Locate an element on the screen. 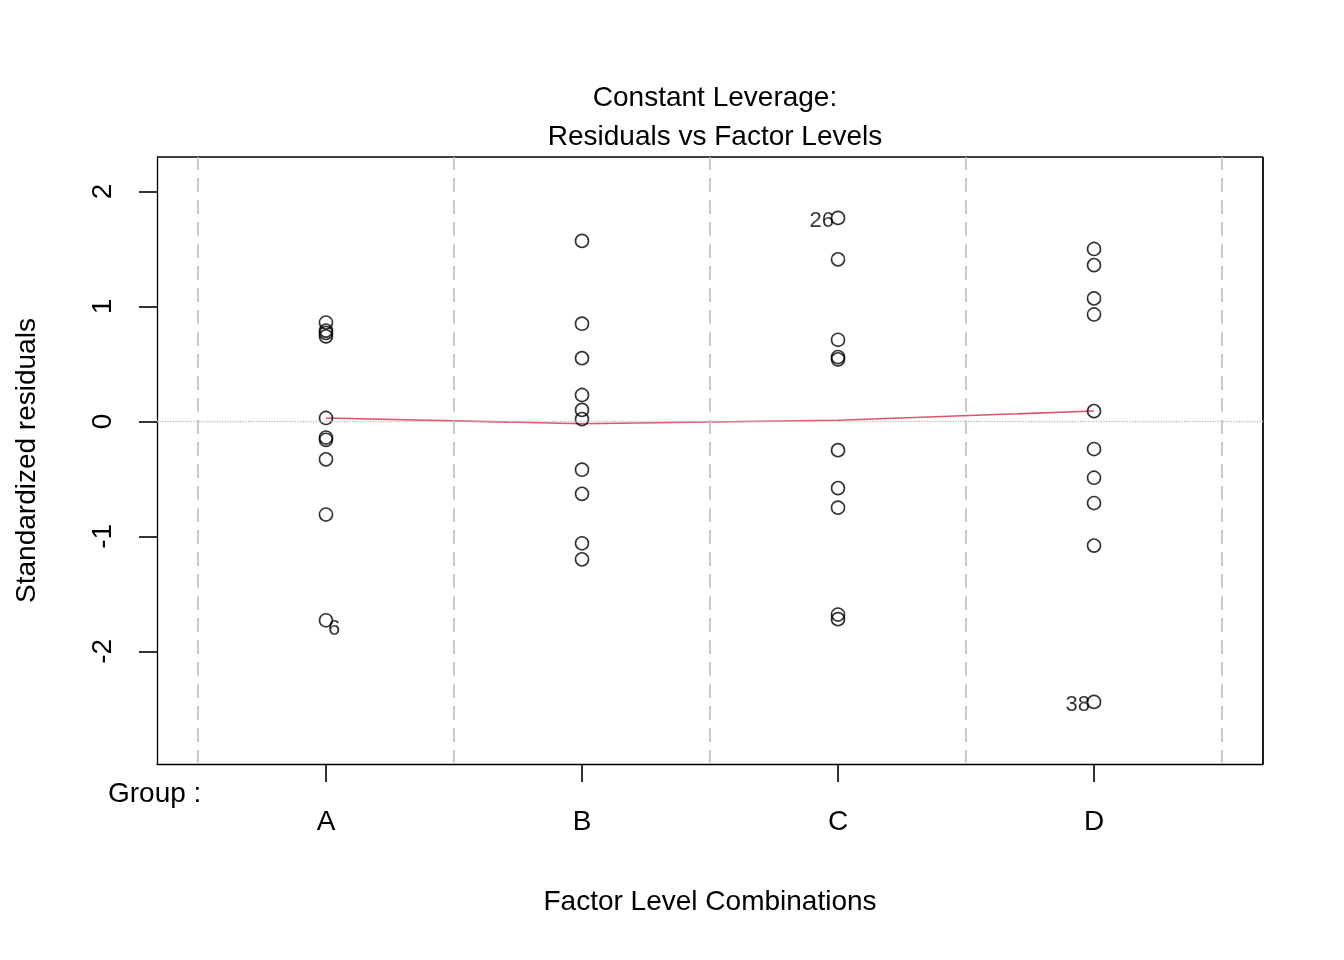 Image resolution: width=1344 pixels, height=960 pixels. y-tick-label: -2 is located at coordinates (101, 651).